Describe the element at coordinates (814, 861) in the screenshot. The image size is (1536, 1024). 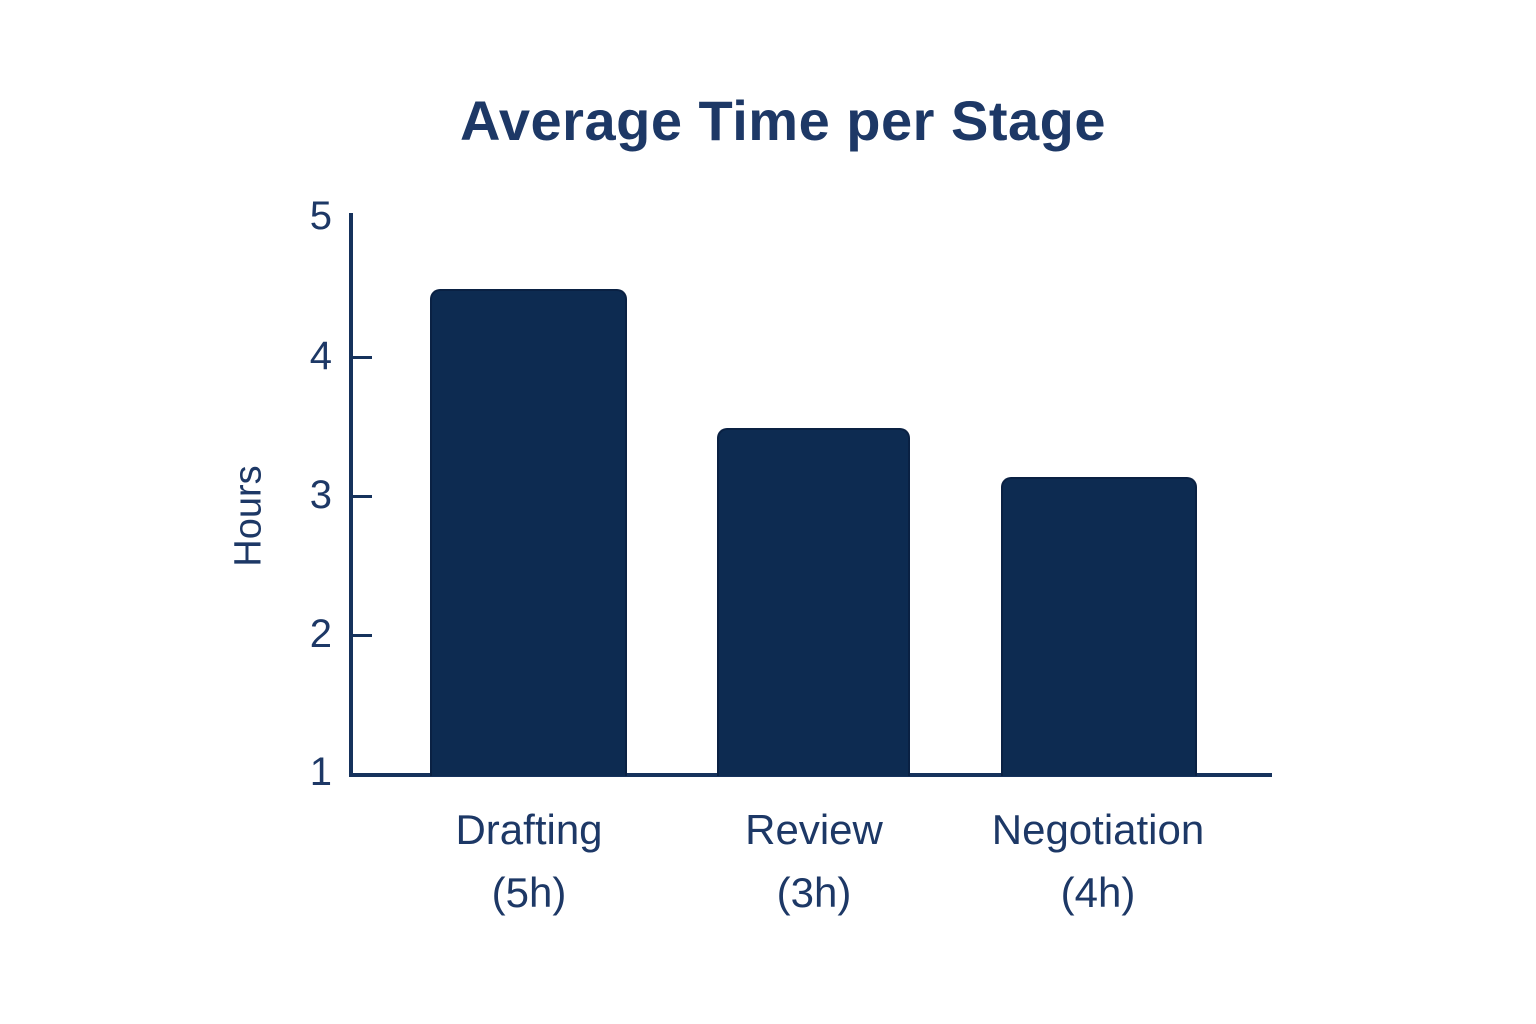
I see `x-axis-category-label: Review (3h)` at that location.